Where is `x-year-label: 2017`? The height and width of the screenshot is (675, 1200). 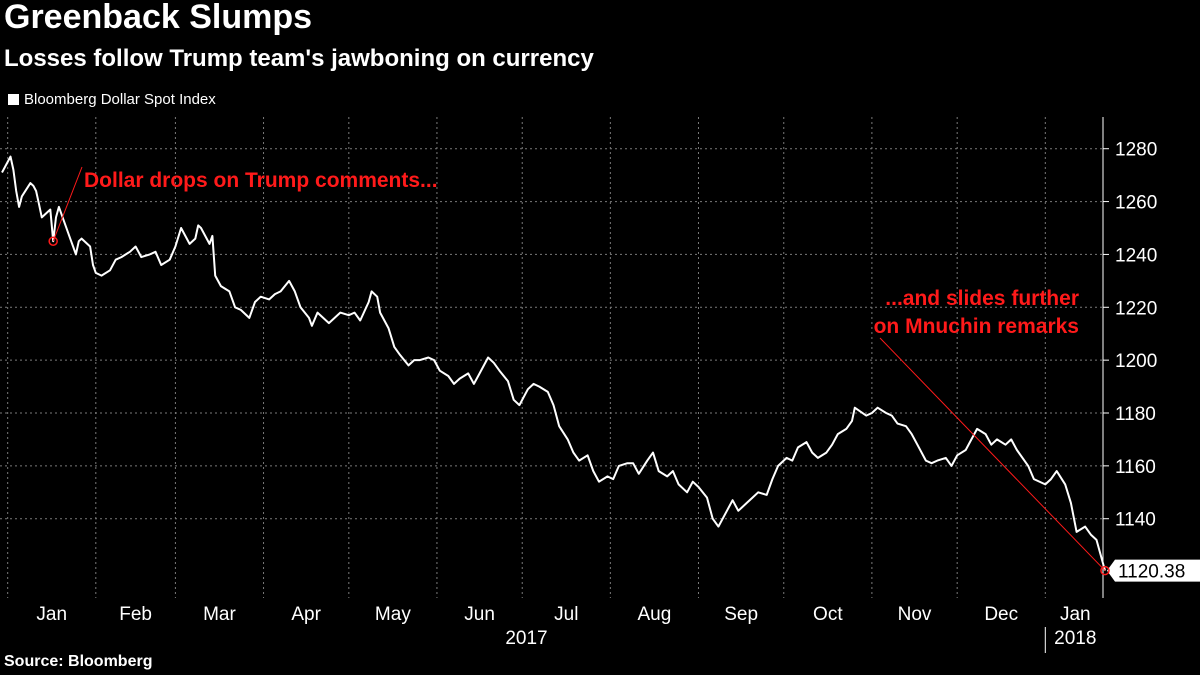
x-year-label: 2017 is located at coordinates (526, 638).